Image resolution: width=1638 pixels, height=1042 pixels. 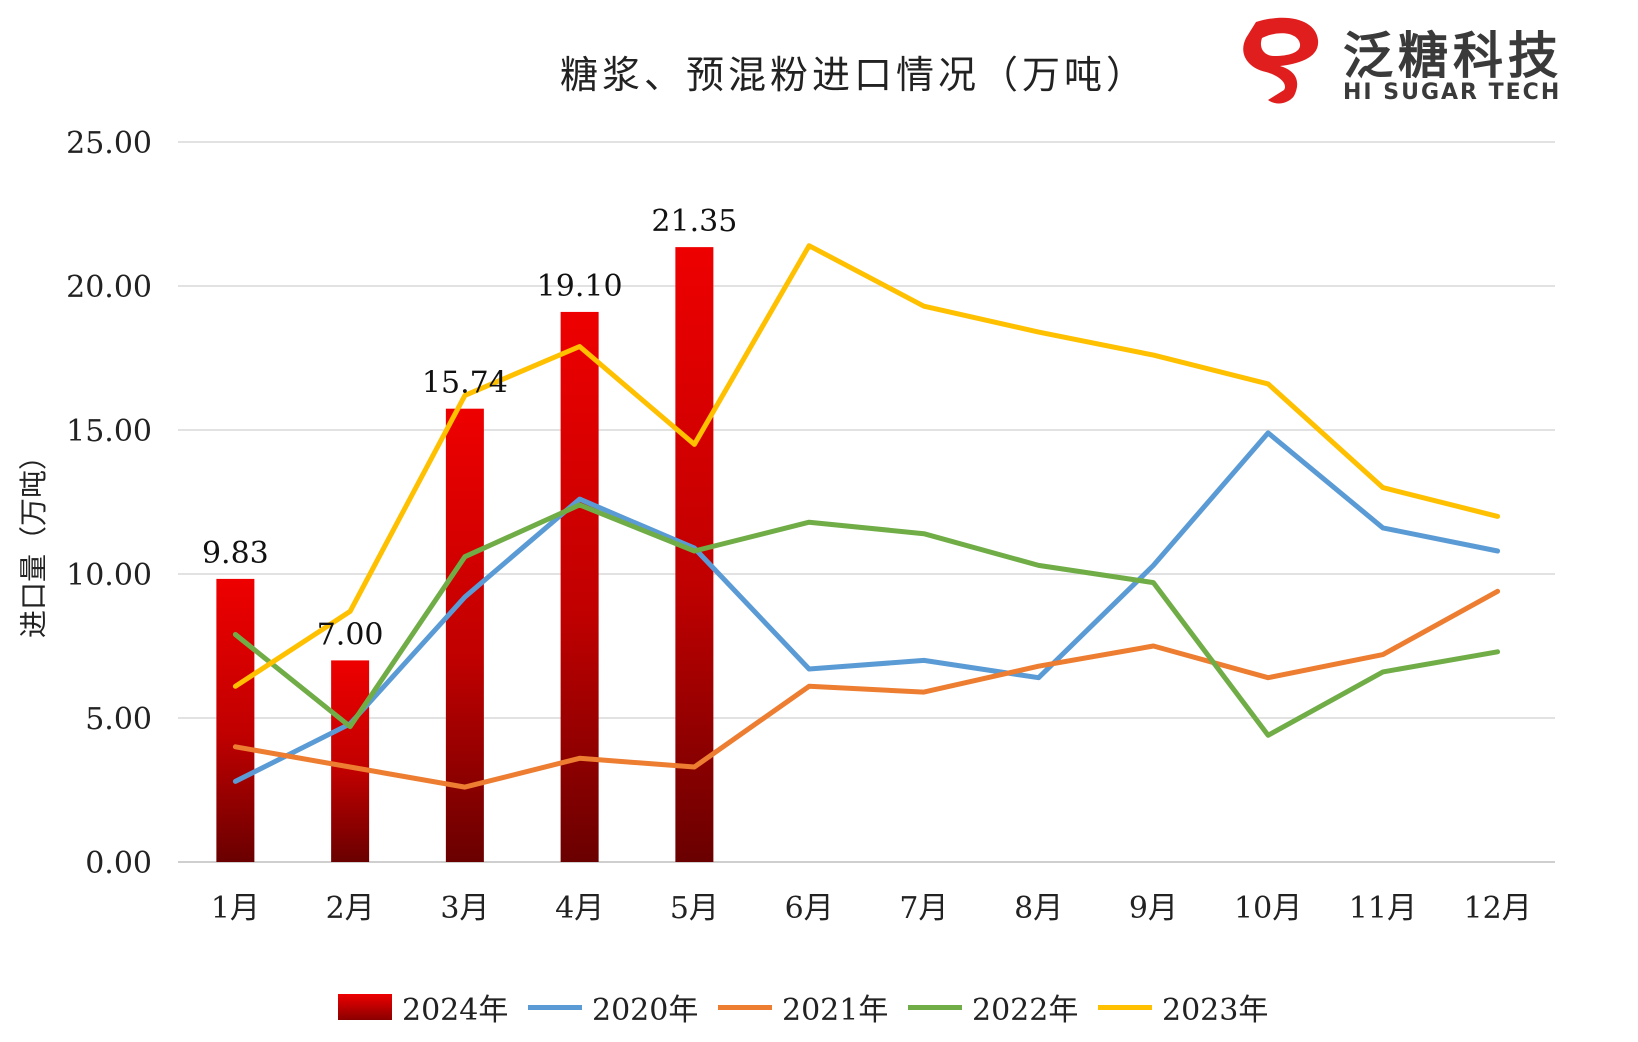 What do you see at coordinates (350, 634) in the screenshot?
I see `bar-data-label: 7.00` at bounding box center [350, 634].